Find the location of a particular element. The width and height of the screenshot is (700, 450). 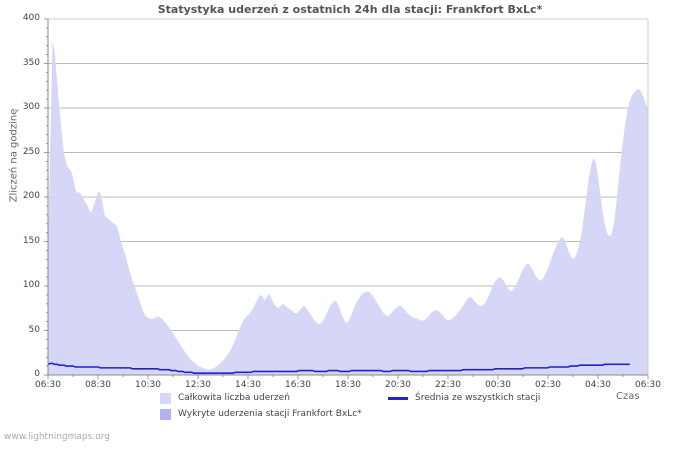

y-tick-label: 350 is located at coordinates (31, 62).